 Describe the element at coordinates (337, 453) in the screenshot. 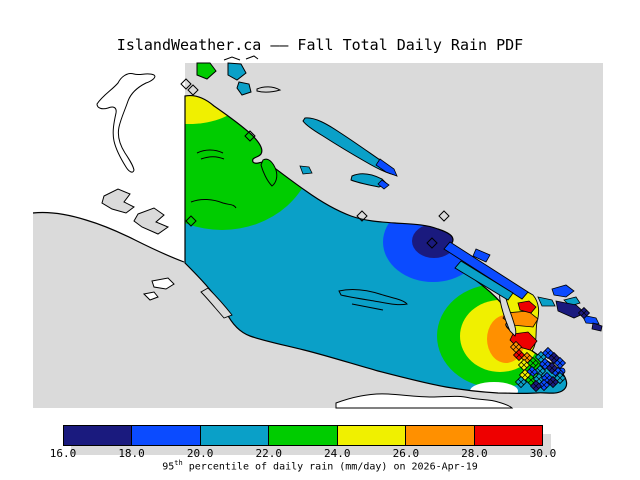

I see `colorbar-tick-label: 24.0` at that location.